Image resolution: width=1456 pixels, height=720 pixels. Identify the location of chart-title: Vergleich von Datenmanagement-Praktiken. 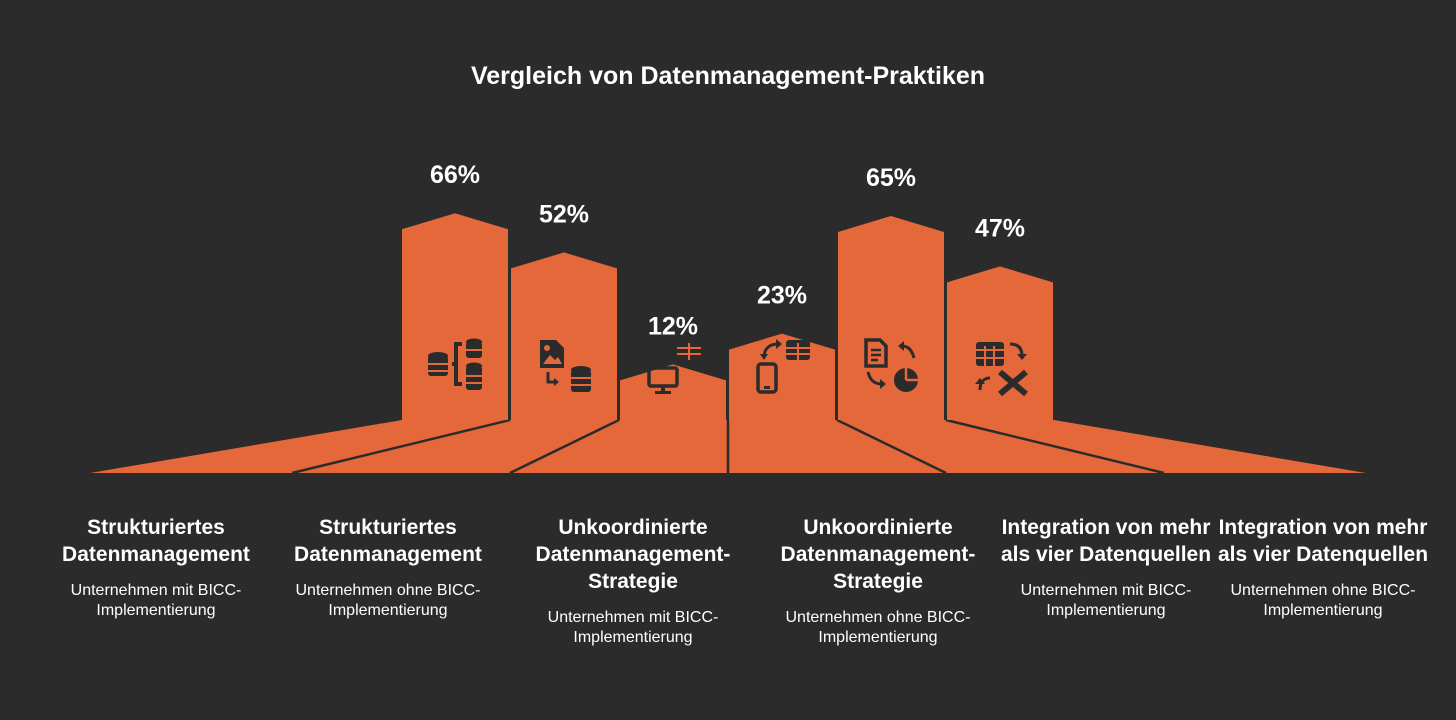
(728, 76).